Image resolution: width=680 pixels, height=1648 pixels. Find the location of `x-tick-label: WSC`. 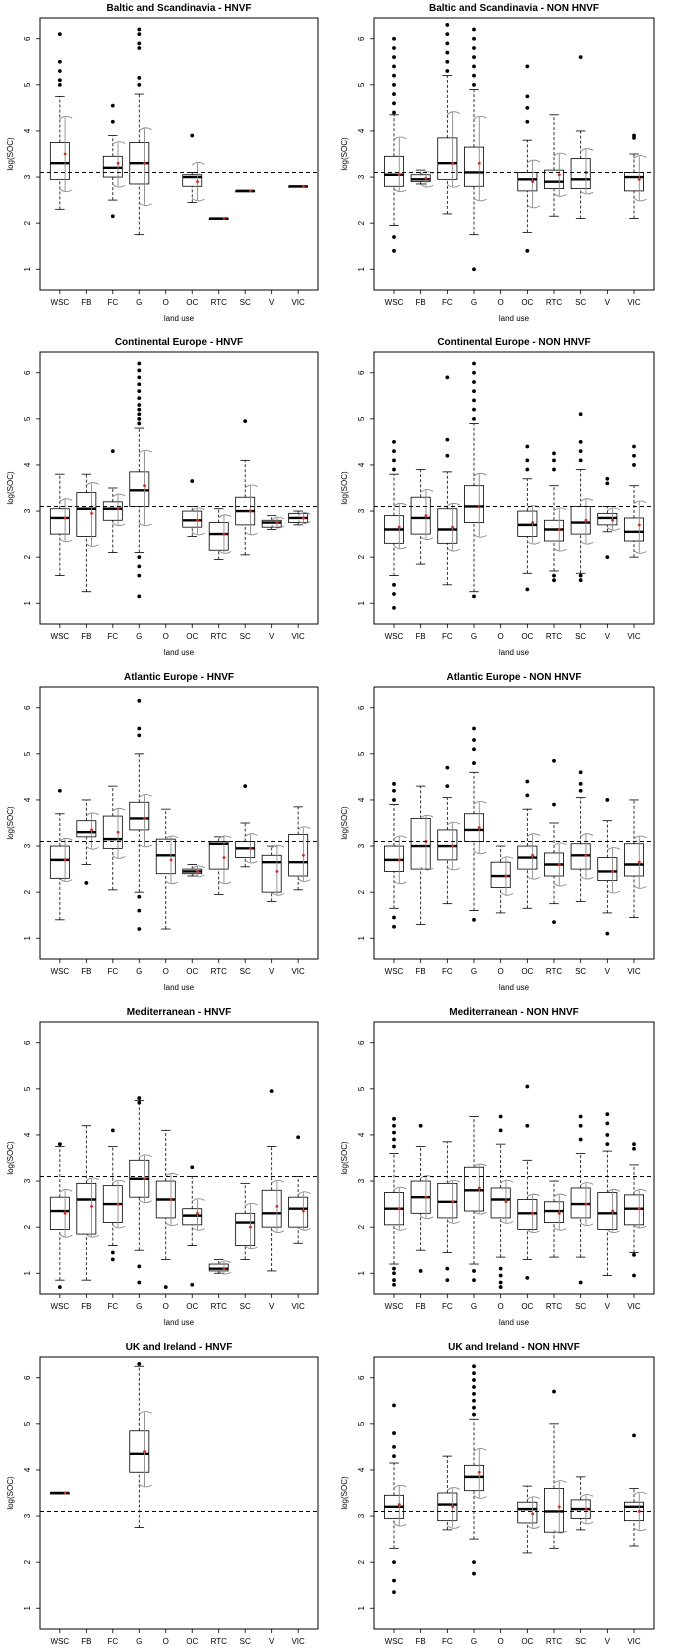

x-tick-label: WSC is located at coordinates (60, 302).